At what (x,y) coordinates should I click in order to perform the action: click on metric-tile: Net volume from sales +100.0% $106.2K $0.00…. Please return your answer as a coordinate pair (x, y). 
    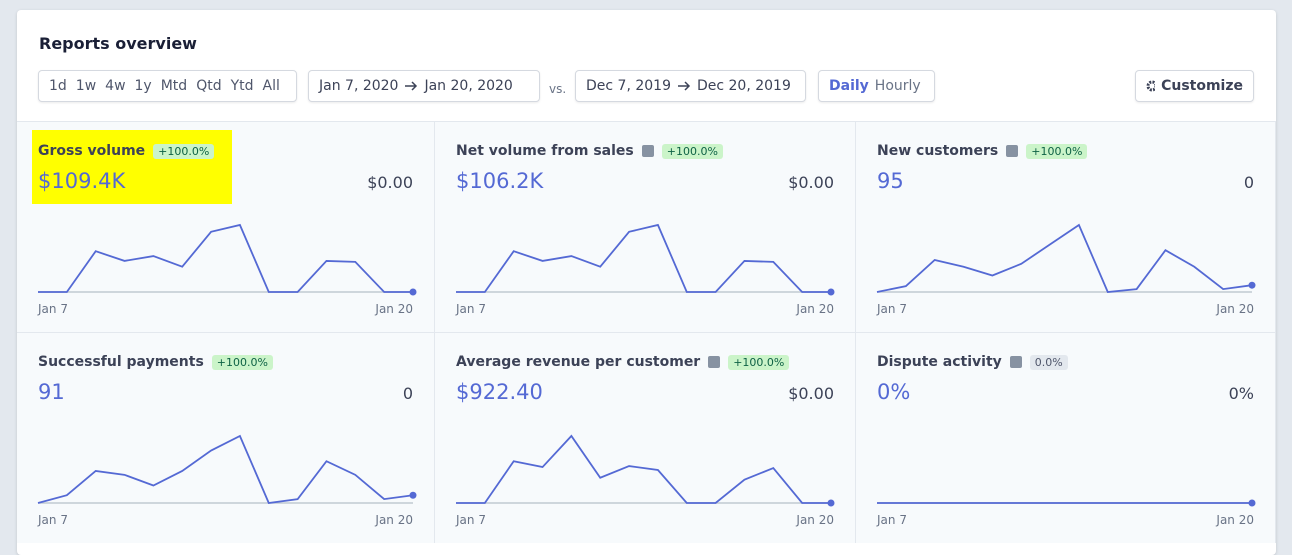
    Looking at the image, I should click on (645, 226).